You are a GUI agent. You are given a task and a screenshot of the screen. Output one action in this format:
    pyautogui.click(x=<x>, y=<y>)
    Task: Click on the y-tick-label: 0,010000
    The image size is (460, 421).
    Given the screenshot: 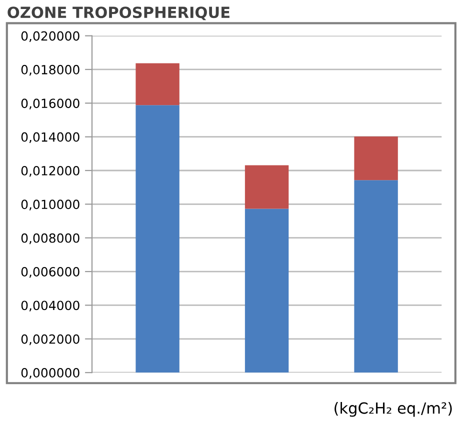 What is the action you would take?
    pyautogui.click(x=50, y=205)
    